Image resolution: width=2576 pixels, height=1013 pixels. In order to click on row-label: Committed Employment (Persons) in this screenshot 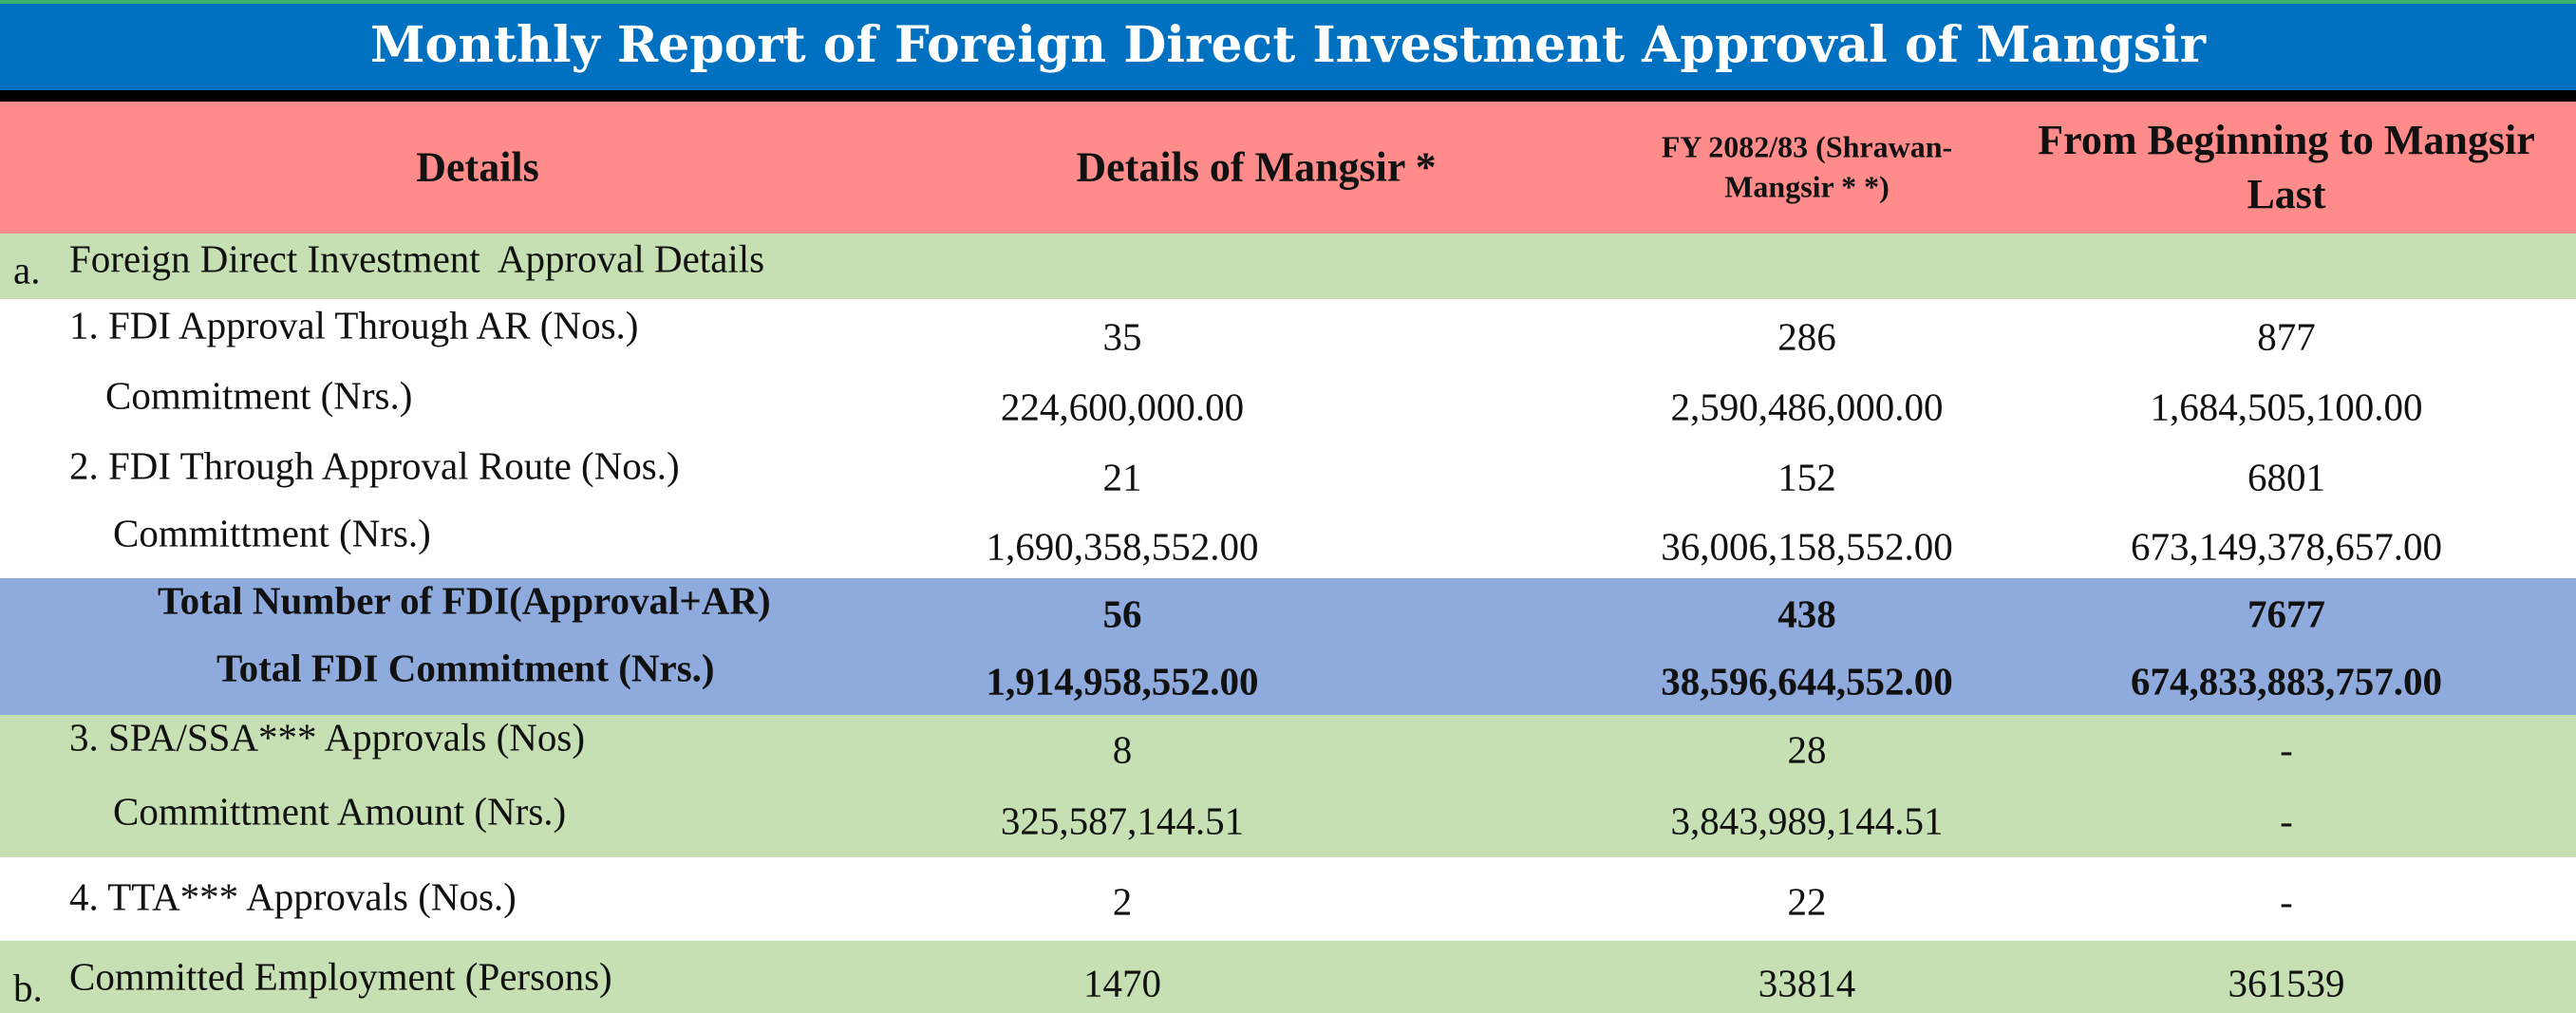, I will do `click(340, 976)`.